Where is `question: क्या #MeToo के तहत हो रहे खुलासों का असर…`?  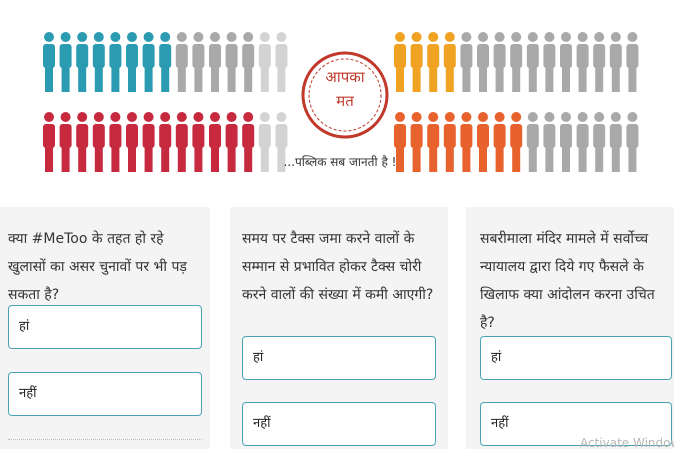 question: क्या #MeToo के तहत हो रहे खुलासों का असर… is located at coordinates (97, 267).